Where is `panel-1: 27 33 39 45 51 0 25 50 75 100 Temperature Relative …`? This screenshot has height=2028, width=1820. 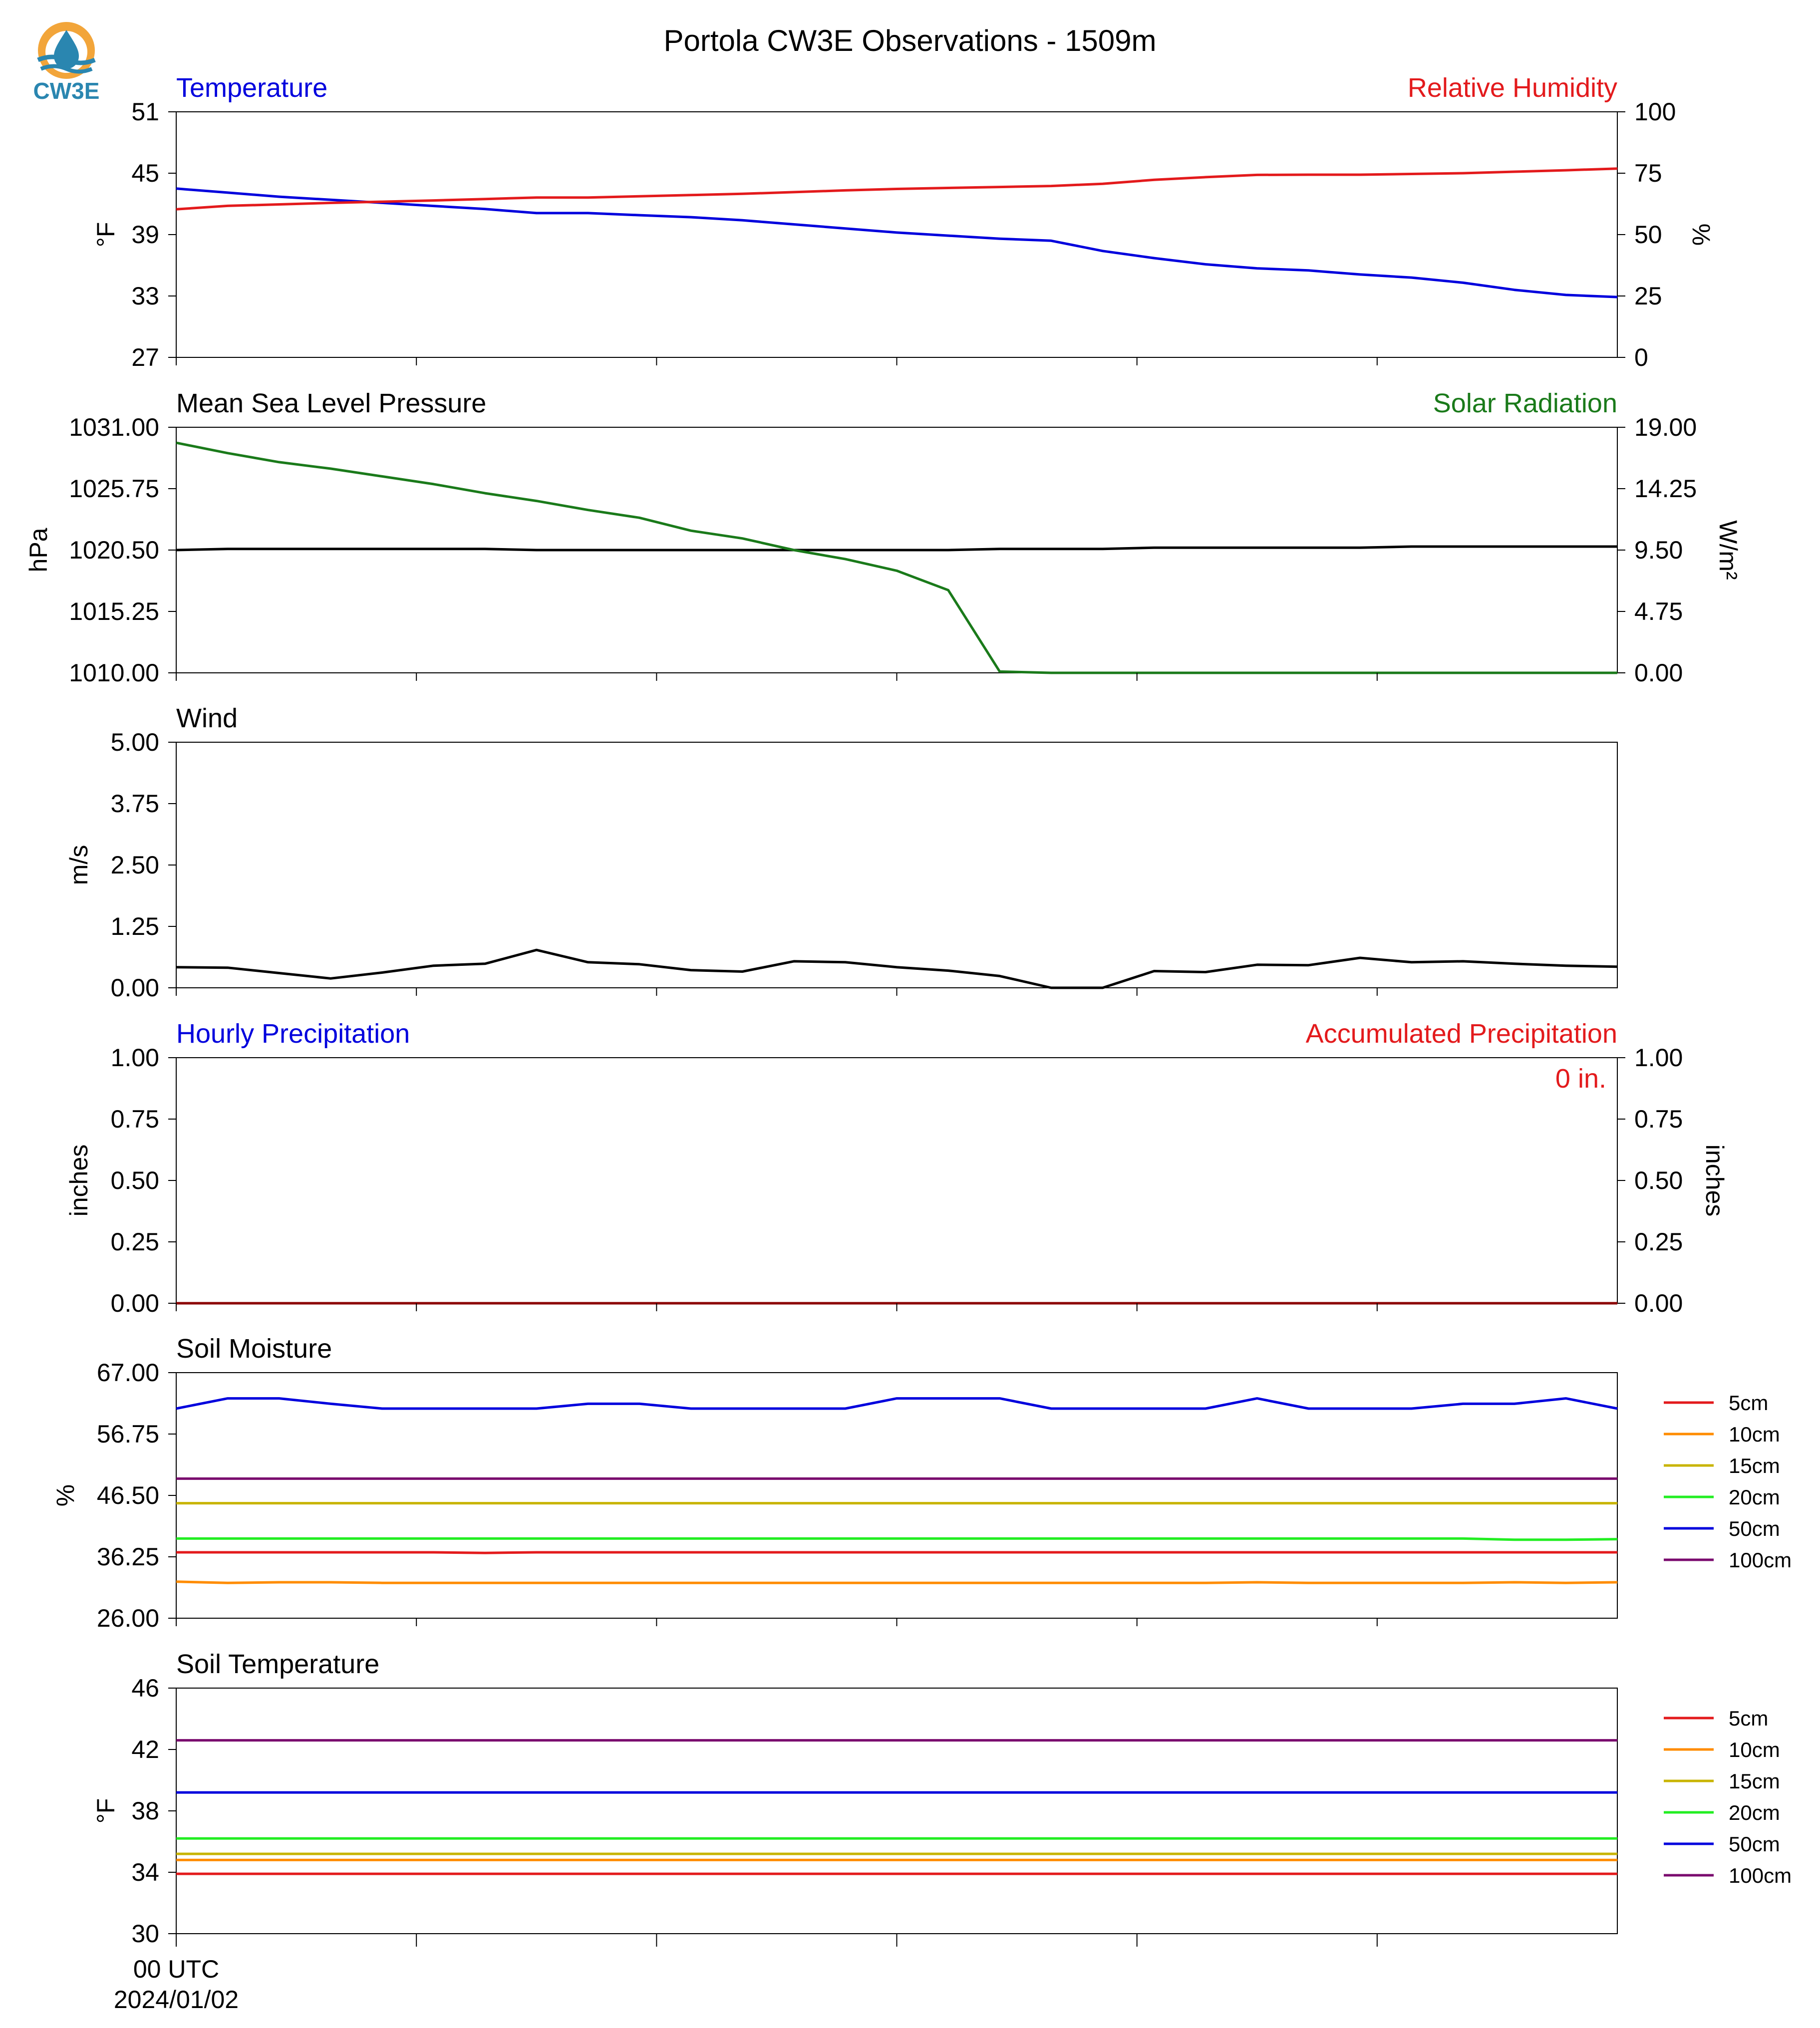
panel-1: 27 33 39 45 51 0 25 50 75 100 Temperature Relative … is located at coordinates (903, 222).